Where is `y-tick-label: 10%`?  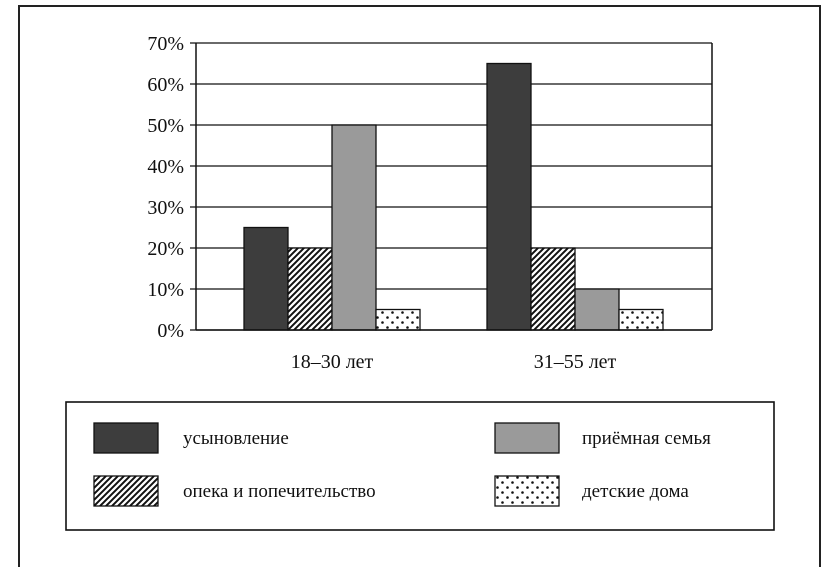
y-tick-label: 10% is located at coordinates (165, 290).